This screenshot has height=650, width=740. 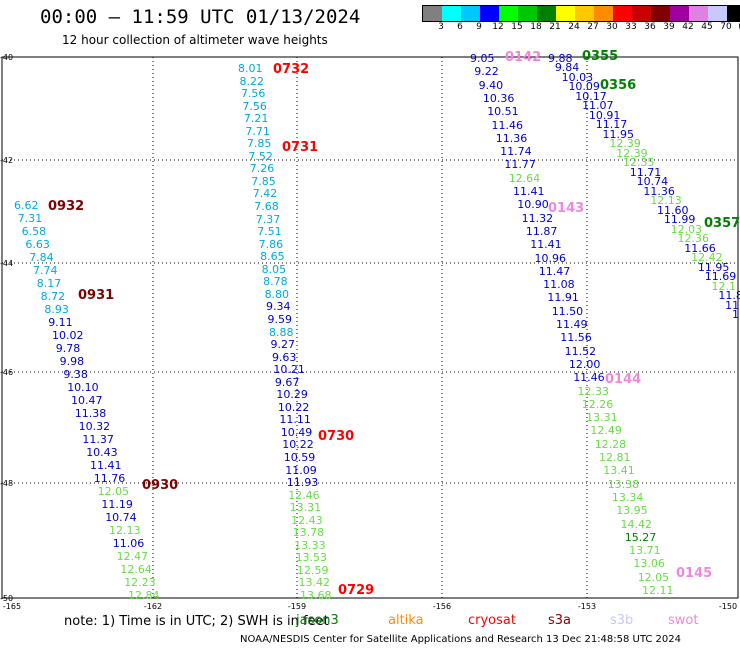 What do you see at coordinates (600, 56) in the screenshot?
I see `pass-time-label: 0355` at bounding box center [600, 56].